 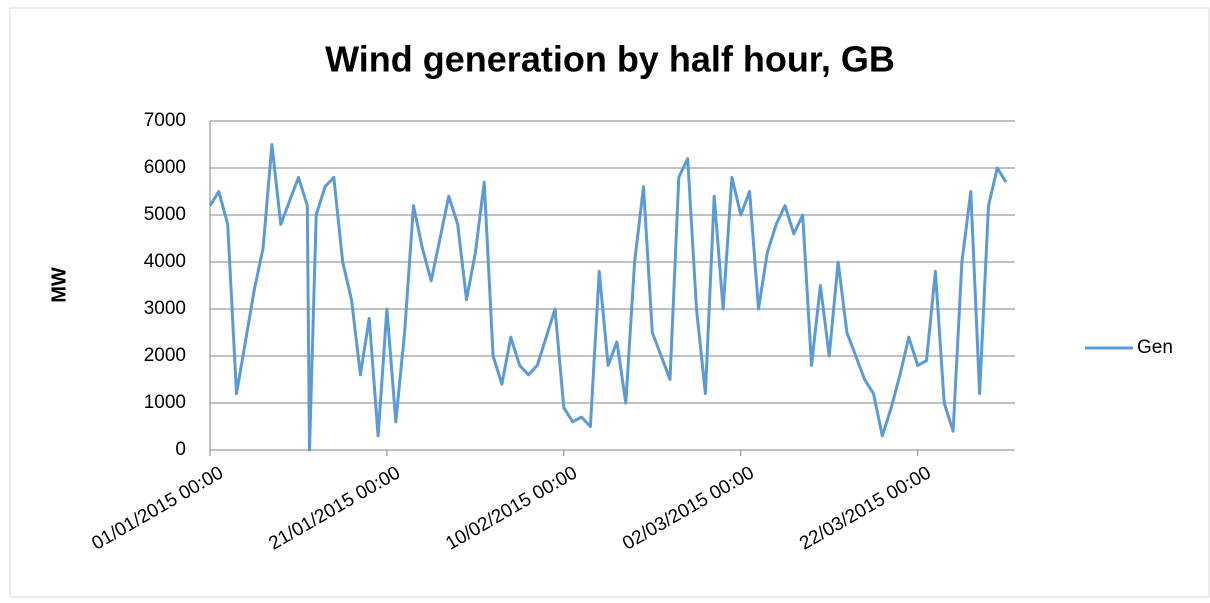 What do you see at coordinates (165, 308) in the screenshot?
I see `y-tick-label: 3000` at bounding box center [165, 308].